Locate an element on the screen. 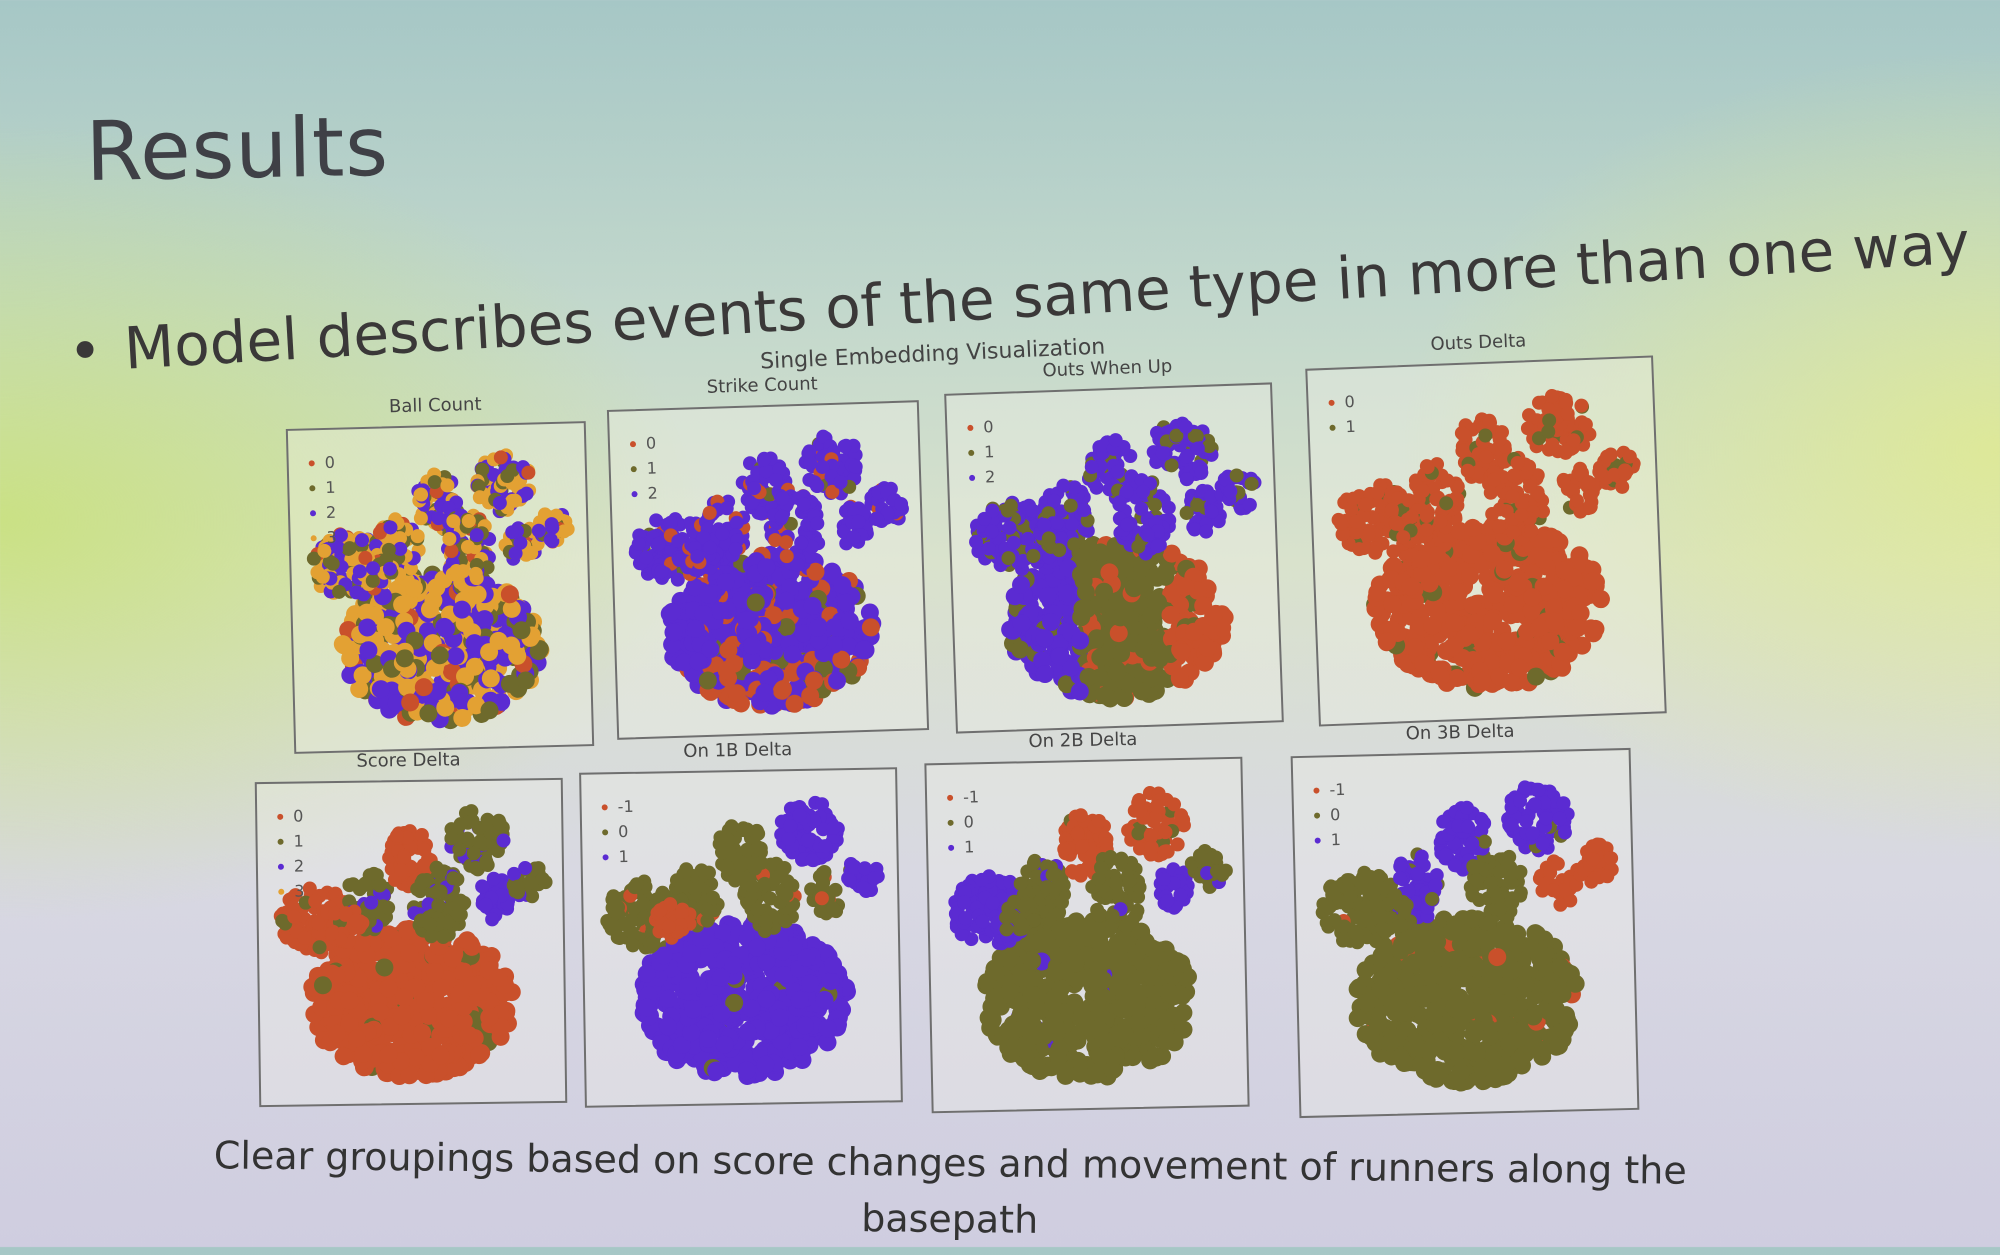  slide-title: Results is located at coordinates (237, 150).